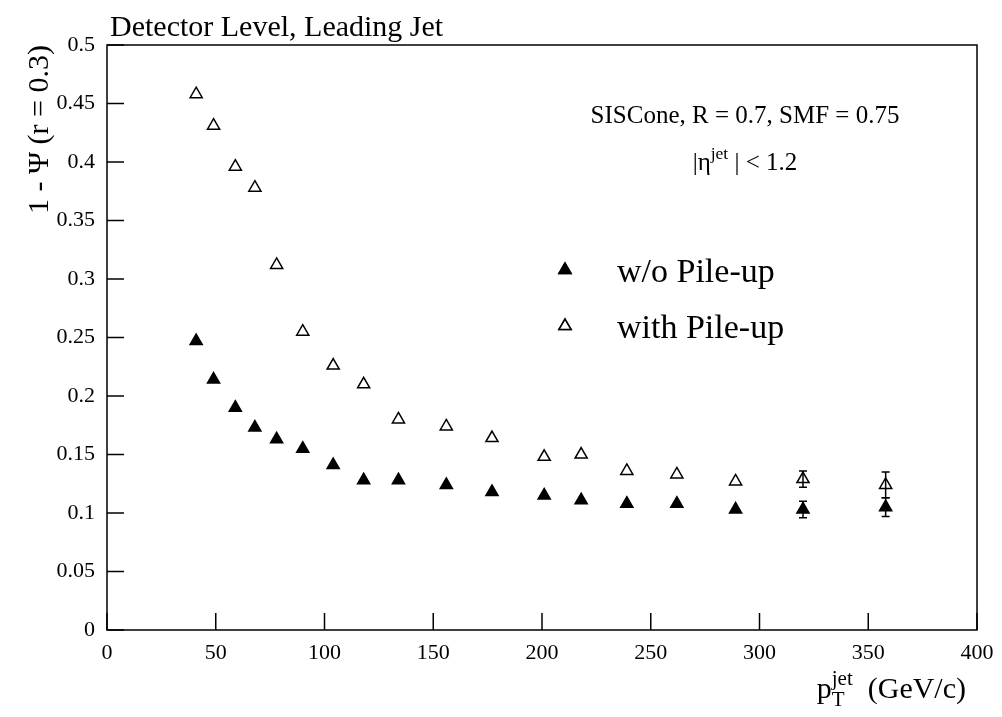  Describe the element at coordinates (107, 651) in the screenshot. I see `x-tick-label: 0` at that location.